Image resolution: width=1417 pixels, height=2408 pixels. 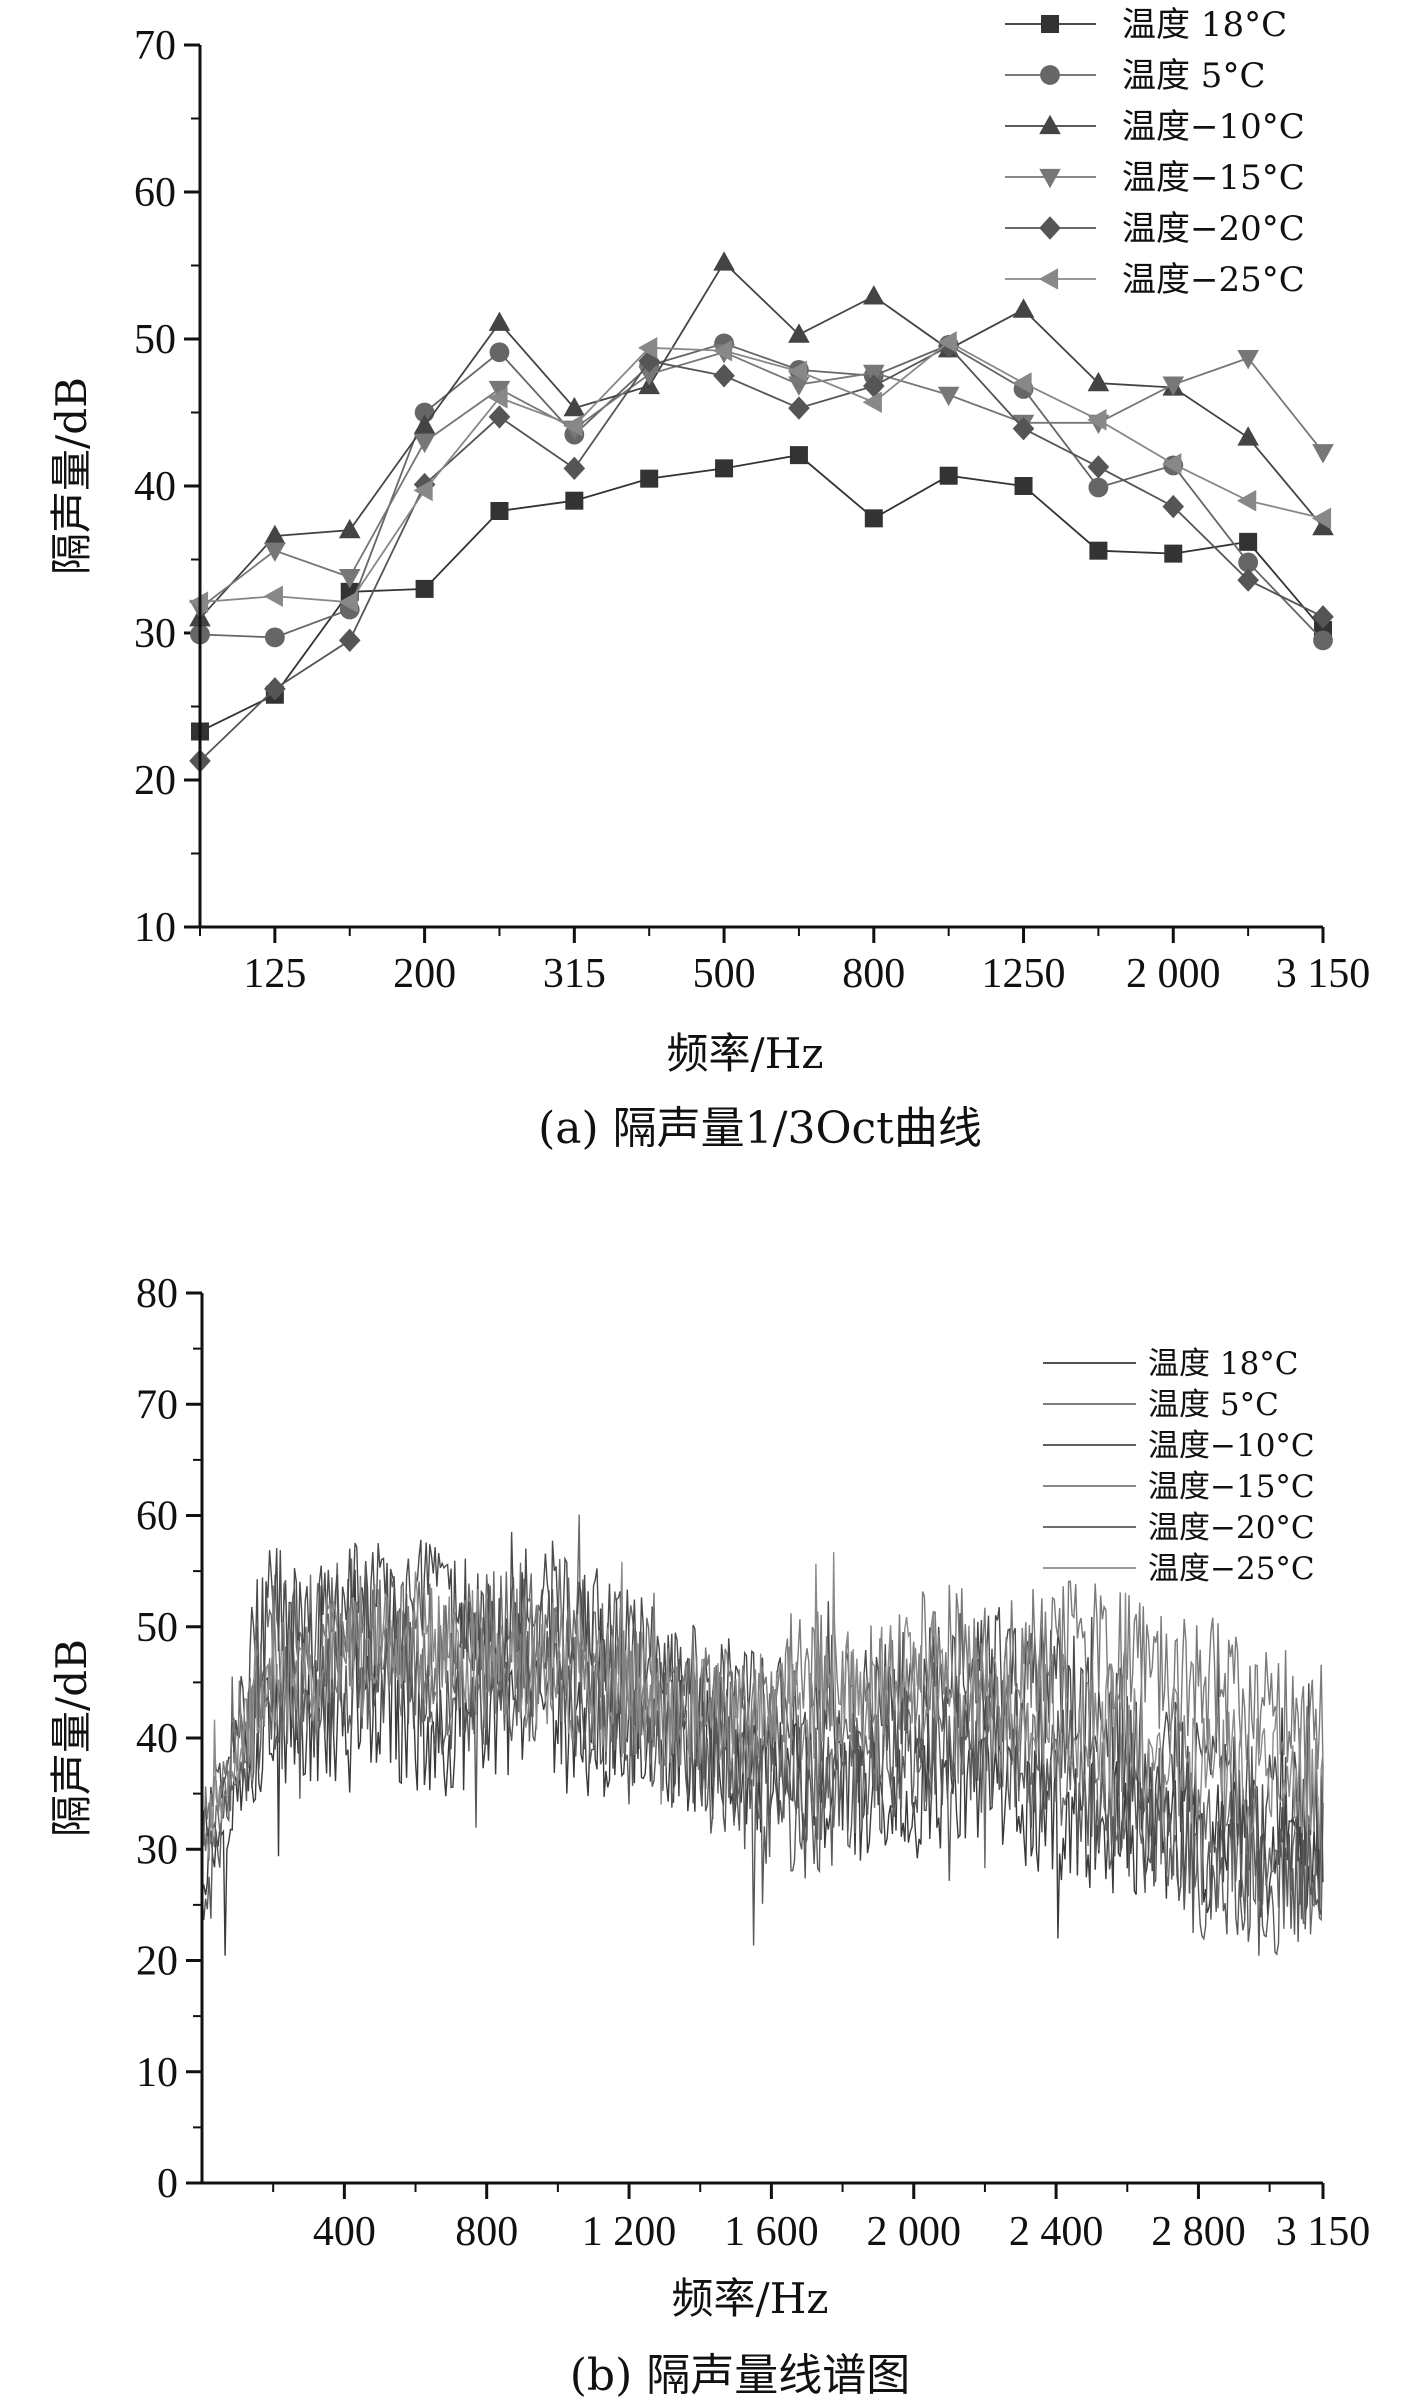 I want to click on chart-a-x-tick-label: 200, so click(x=424, y=974).